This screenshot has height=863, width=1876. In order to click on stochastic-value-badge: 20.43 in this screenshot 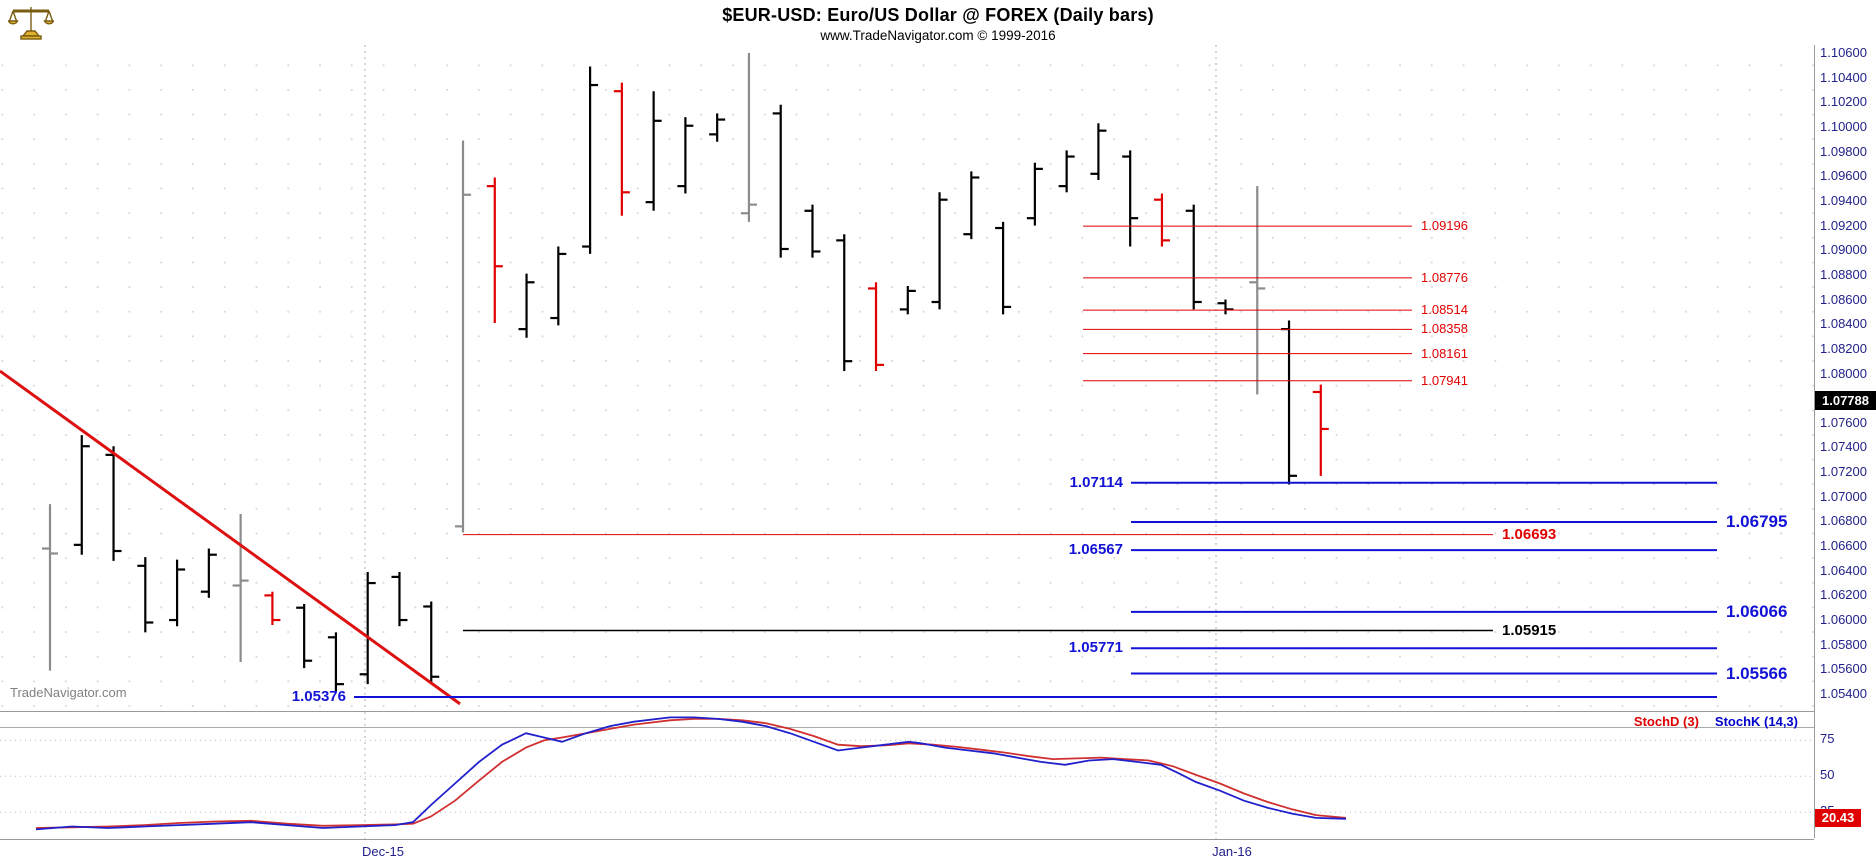, I will do `click(1838, 817)`.